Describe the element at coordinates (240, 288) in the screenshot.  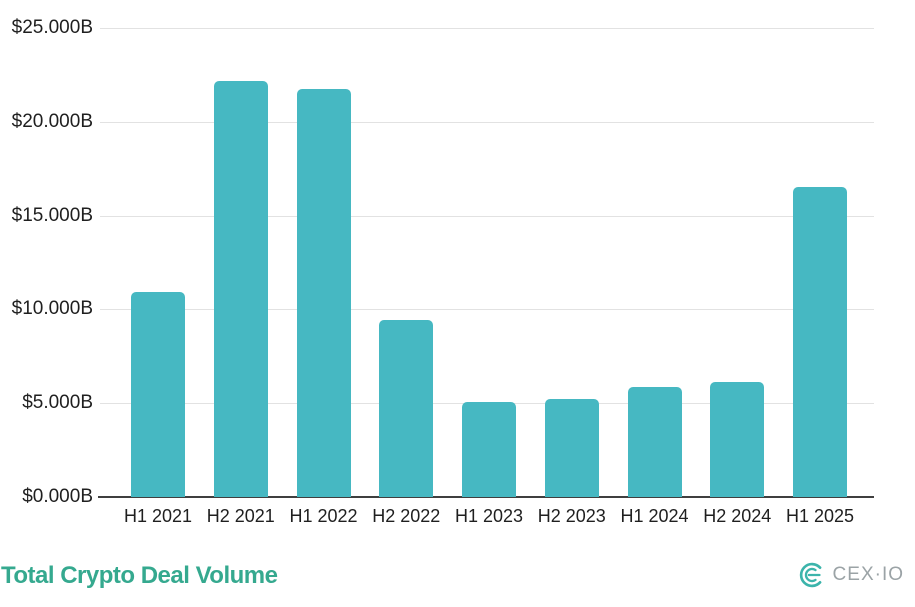
I see `bar-h2-2021` at that location.